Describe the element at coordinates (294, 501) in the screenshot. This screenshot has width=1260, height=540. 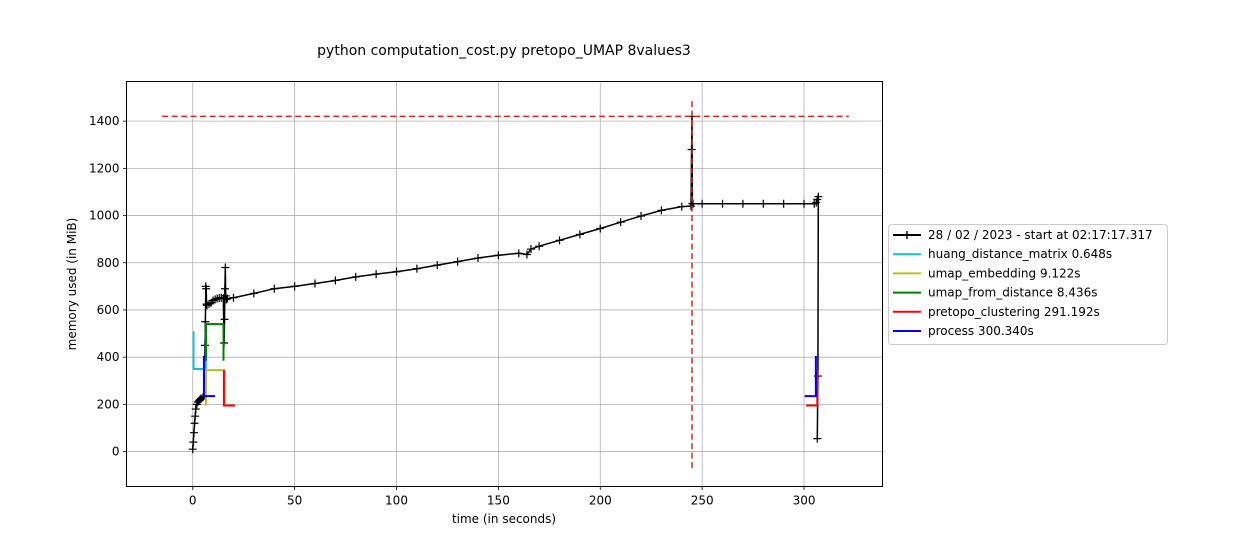
I see `x-tick-label: 50` at that location.